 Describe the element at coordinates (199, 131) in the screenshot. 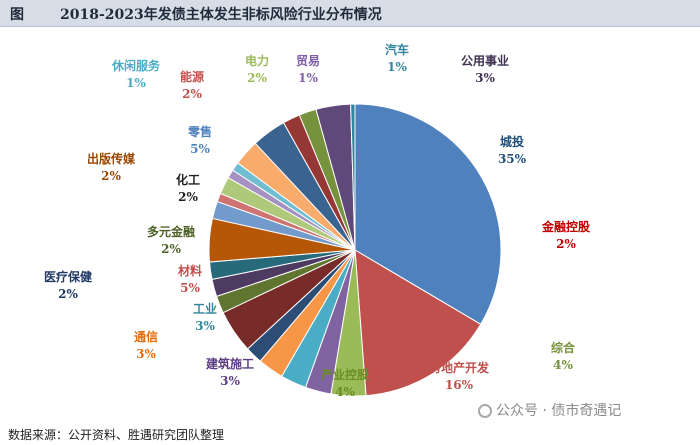

I see `slice-name-11: 零售` at that location.